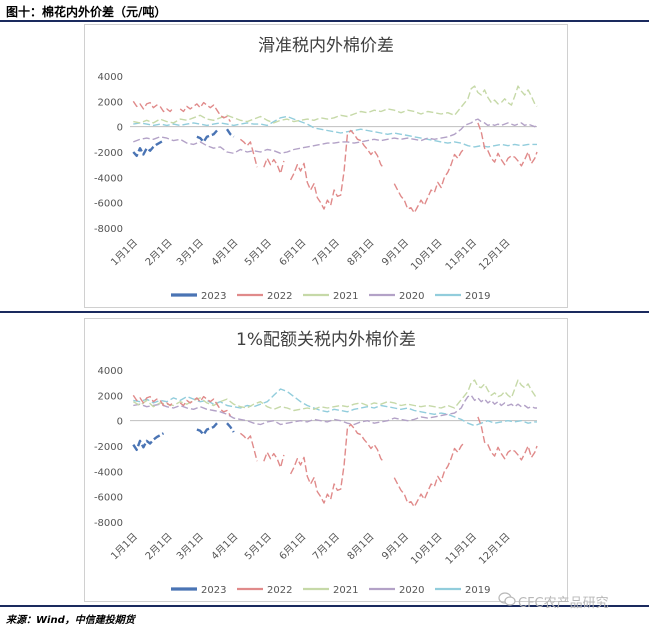 This screenshot has width=649, height=628. Describe the element at coordinates (70, 620) in the screenshot. I see `source-note: 来源：Wind，中信建投期货` at that location.